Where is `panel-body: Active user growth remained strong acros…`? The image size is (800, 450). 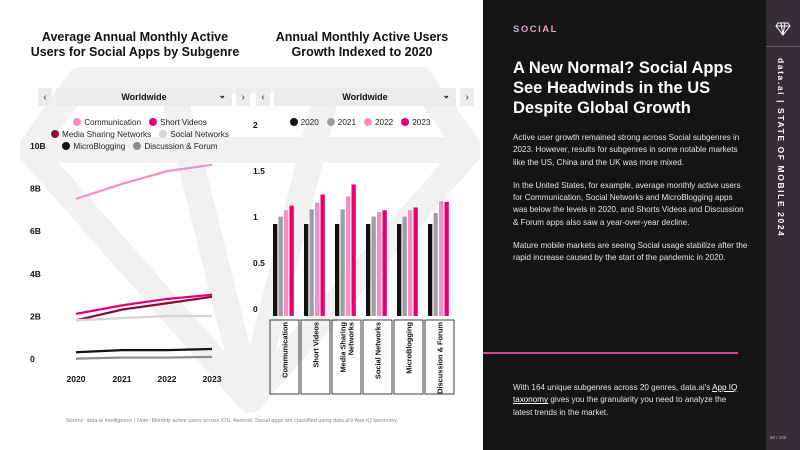
panel-body: Active user growth remained strong acros… is located at coordinates (631, 204).